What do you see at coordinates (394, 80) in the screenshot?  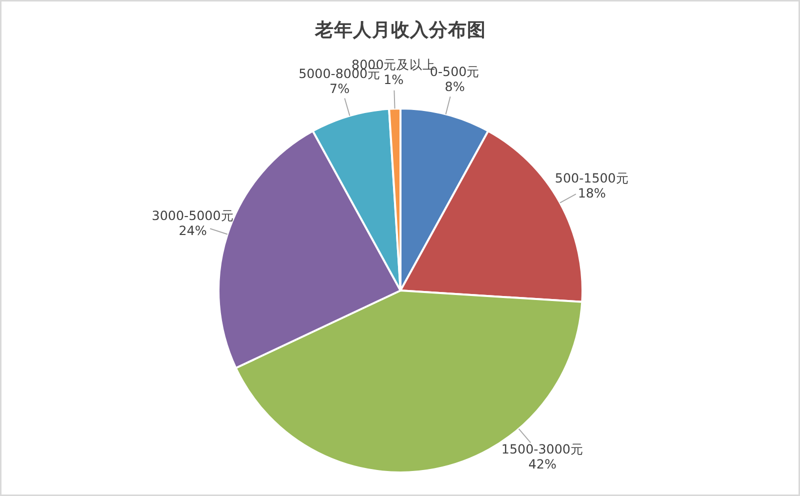 I see `data-label: 1%` at bounding box center [394, 80].